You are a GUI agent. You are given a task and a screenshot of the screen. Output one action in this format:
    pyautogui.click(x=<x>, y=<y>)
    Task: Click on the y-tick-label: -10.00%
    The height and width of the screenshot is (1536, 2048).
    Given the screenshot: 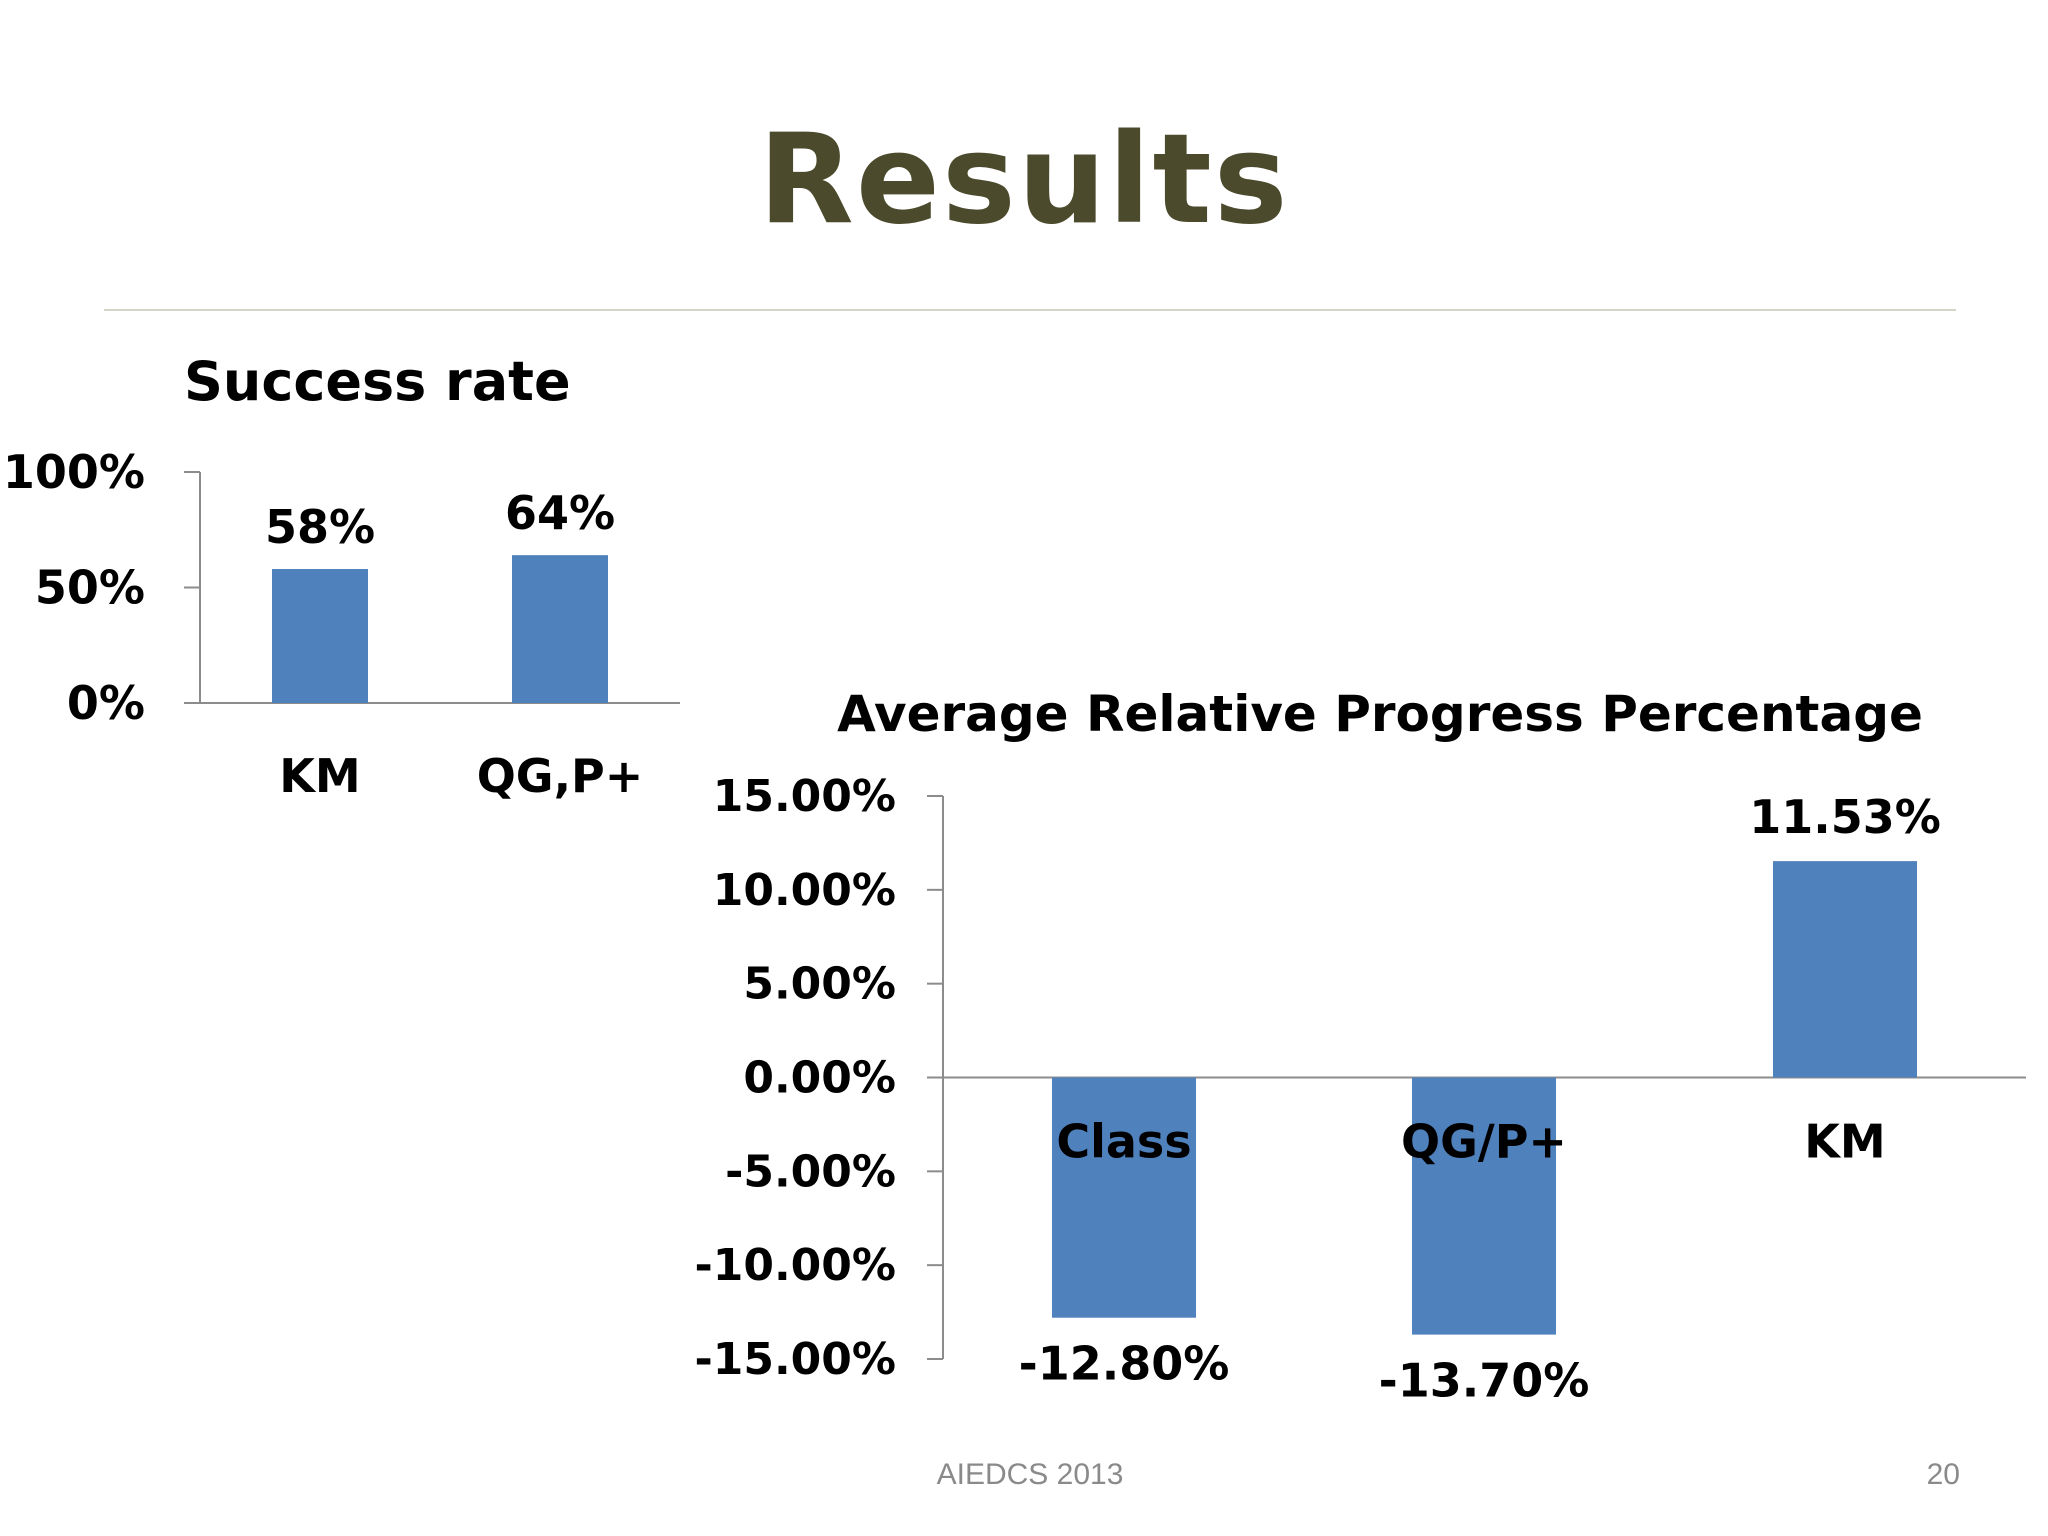 What is the action you would take?
    pyautogui.click(x=795, y=1265)
    